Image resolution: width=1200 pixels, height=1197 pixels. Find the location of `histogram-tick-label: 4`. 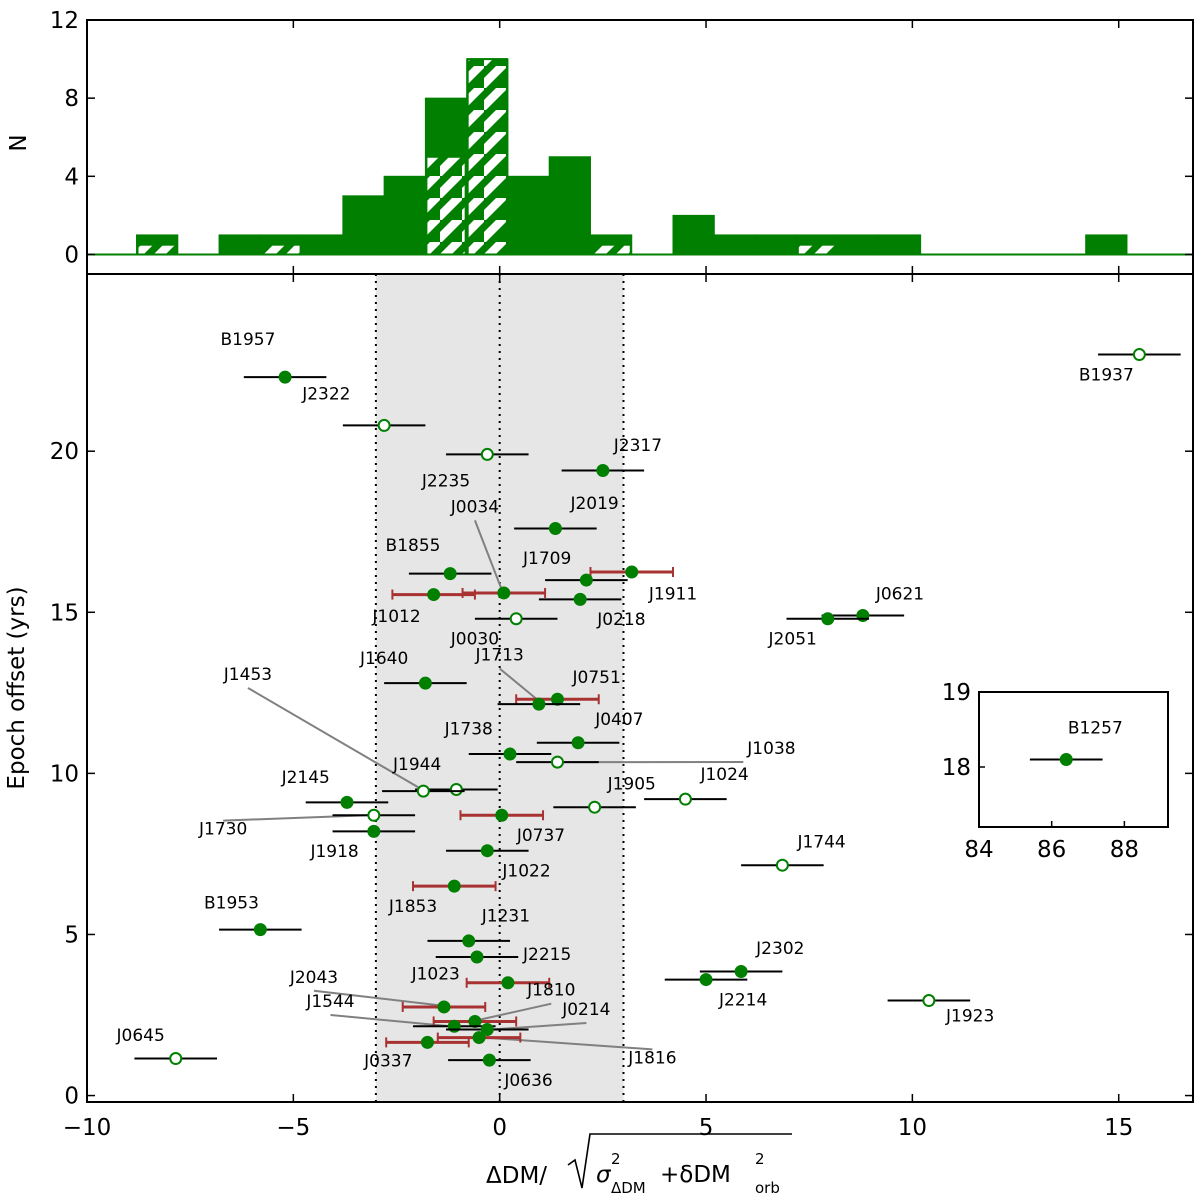

histogram-tick-label: 4 is located at coordinates (71, 177).